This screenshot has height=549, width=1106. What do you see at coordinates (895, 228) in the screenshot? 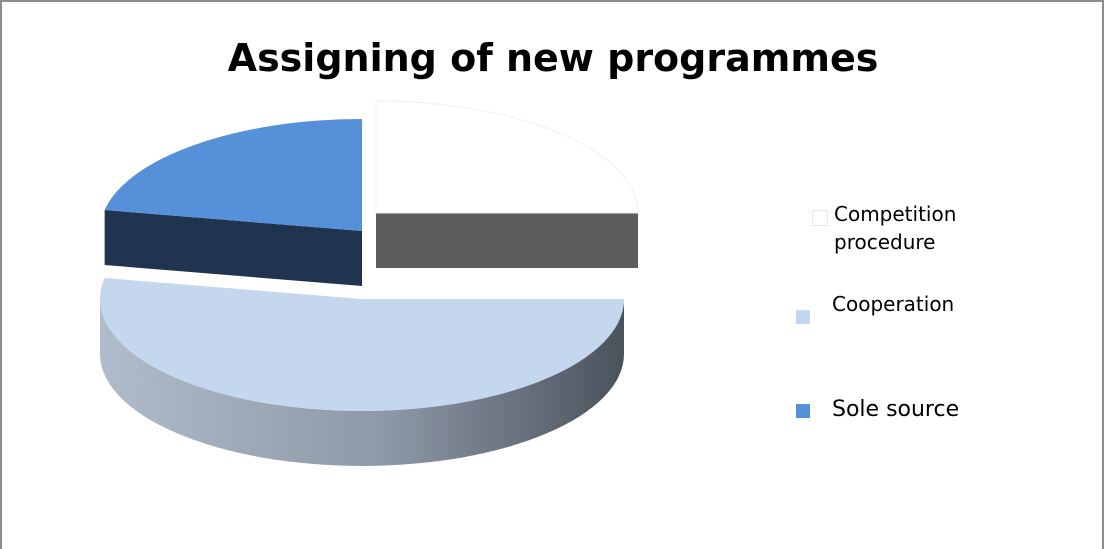
I see `legend-text: Competition procedure` at bounding box center [895, 228].